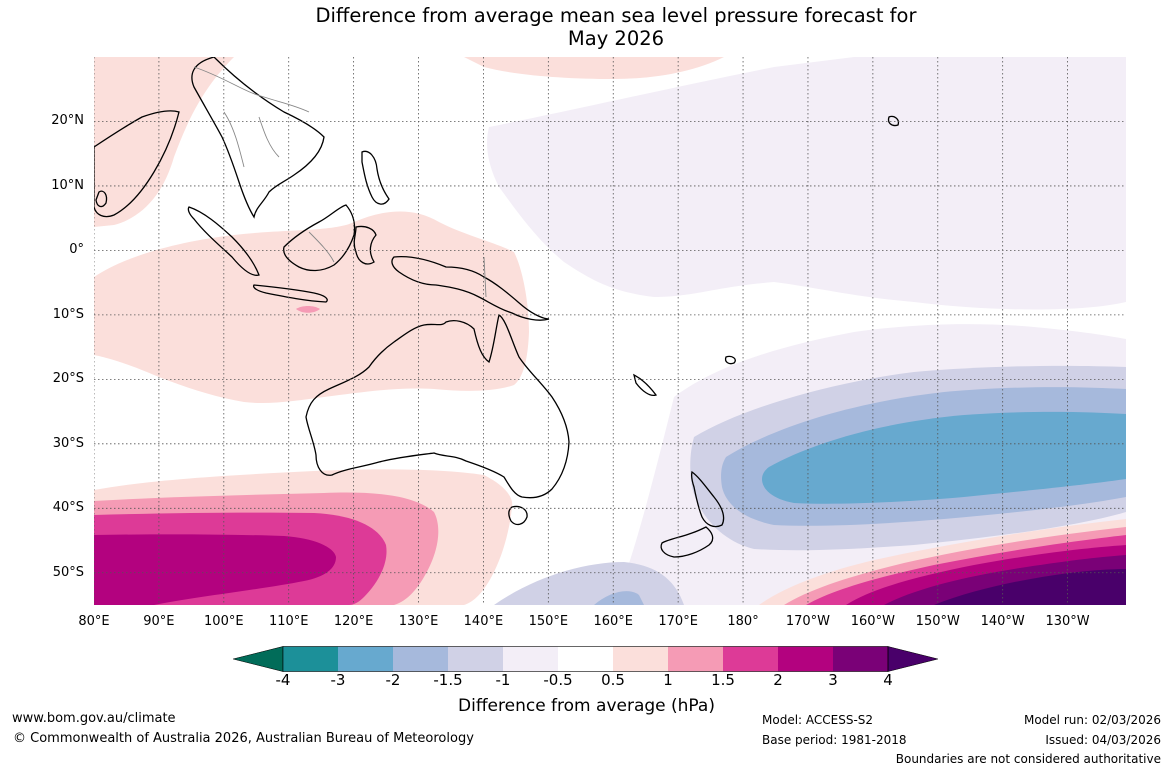 This screenshot has height=770, width=1173. Describe the element at coordinates (944, 457) in the screenshot. I see `anomaly-region-neg-2.0` at that location.